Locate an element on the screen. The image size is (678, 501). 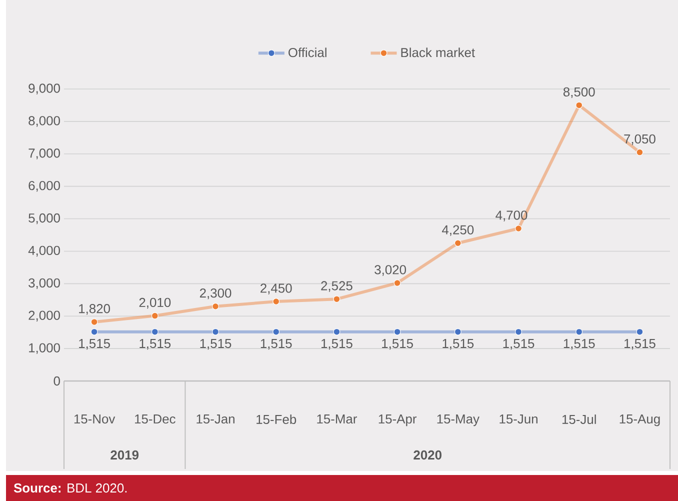
y-tick-label: 9,000 is located at coordinates (44, 89).